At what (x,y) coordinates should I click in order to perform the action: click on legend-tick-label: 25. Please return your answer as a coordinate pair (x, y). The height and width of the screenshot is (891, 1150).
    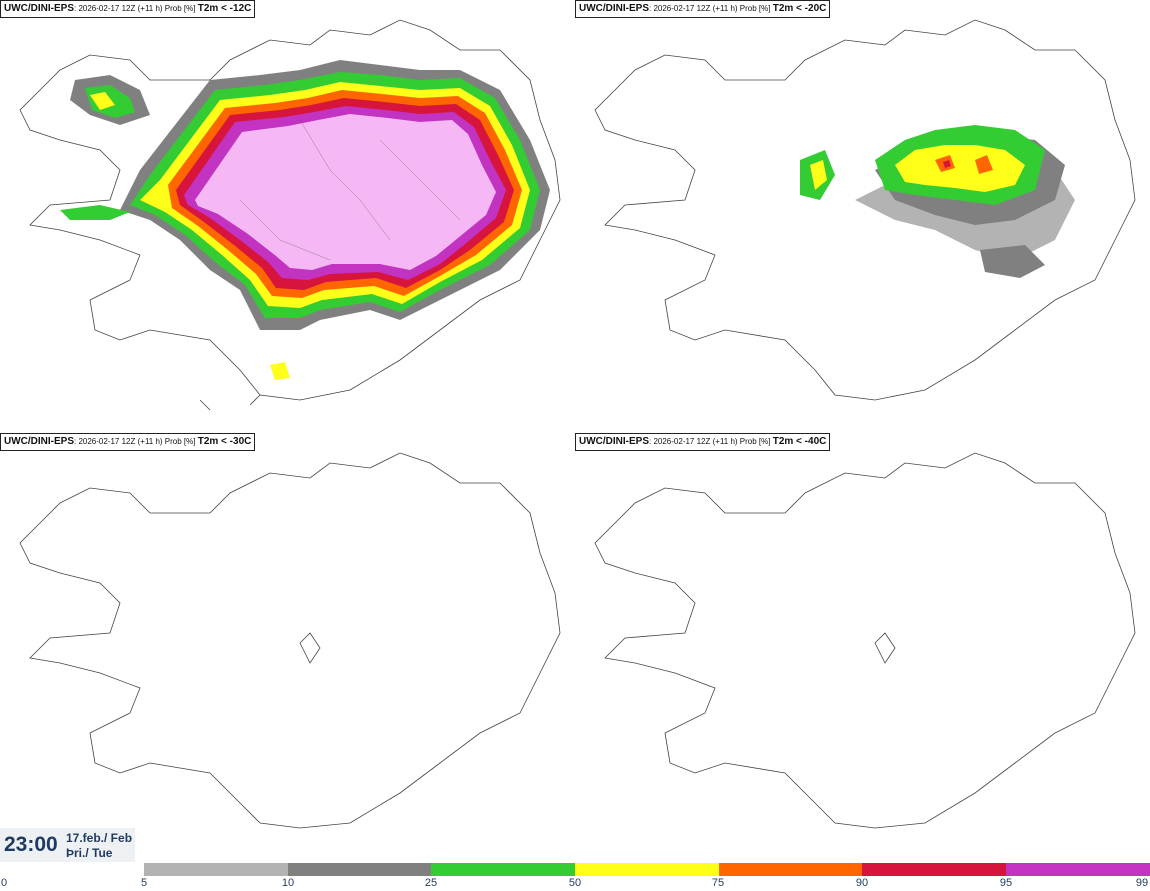
    Looking at the image, I should click on (431, 883).